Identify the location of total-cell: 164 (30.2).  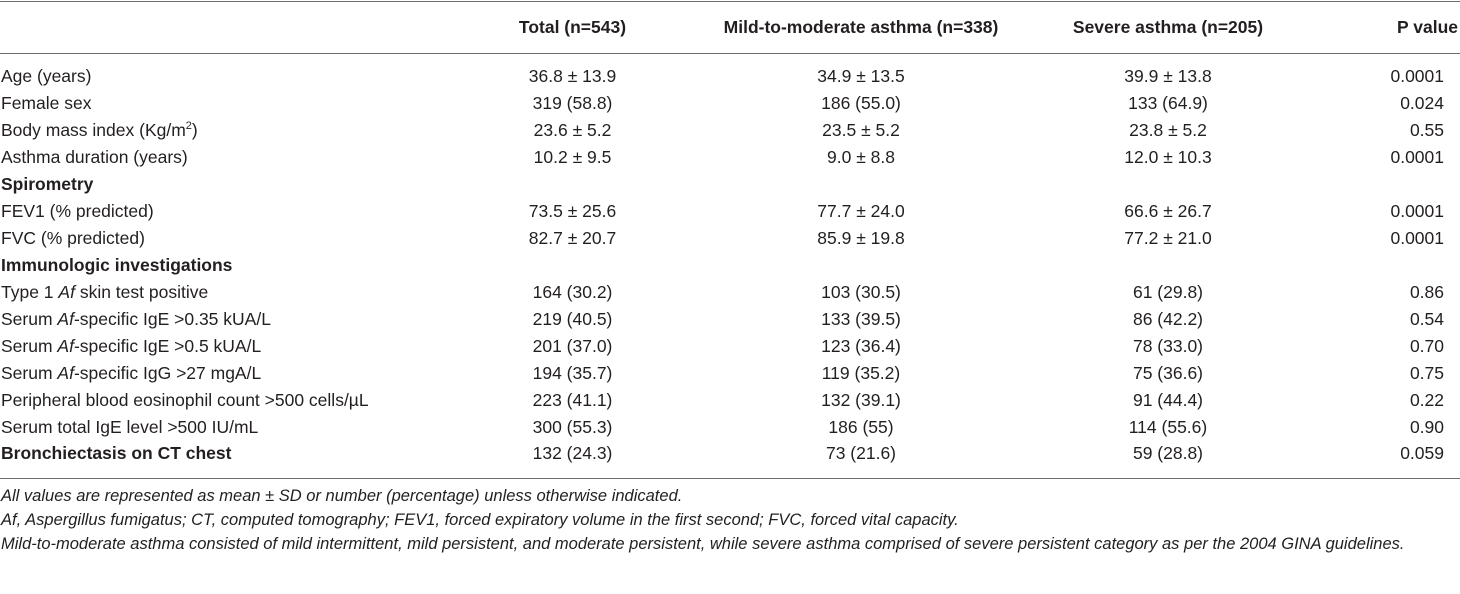
(572, 292).